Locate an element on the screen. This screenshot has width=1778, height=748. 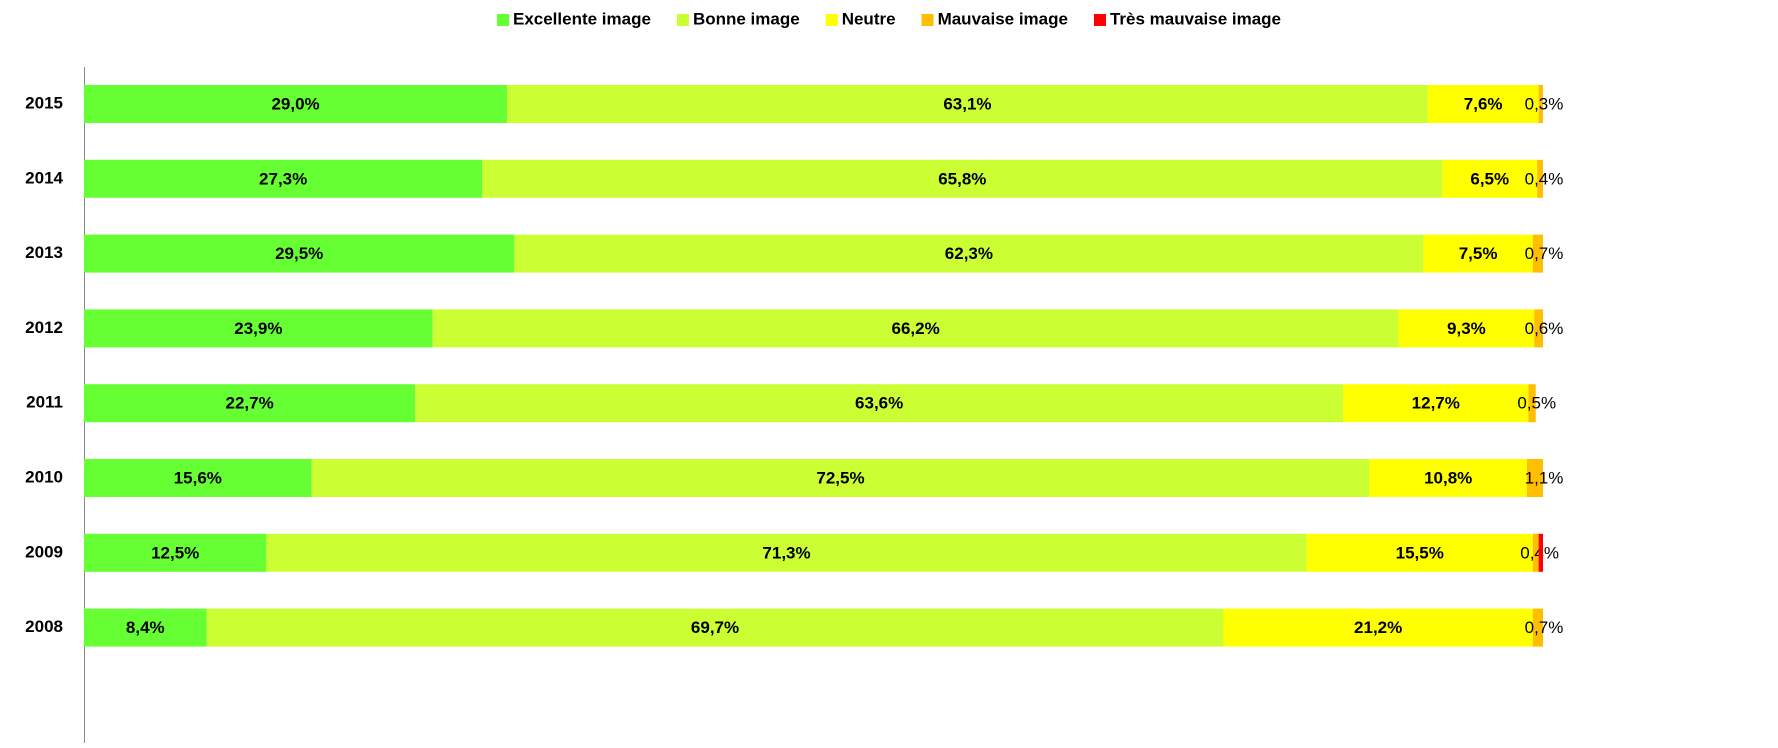
data-label: 62,3% is located at coordinates (969, 253).